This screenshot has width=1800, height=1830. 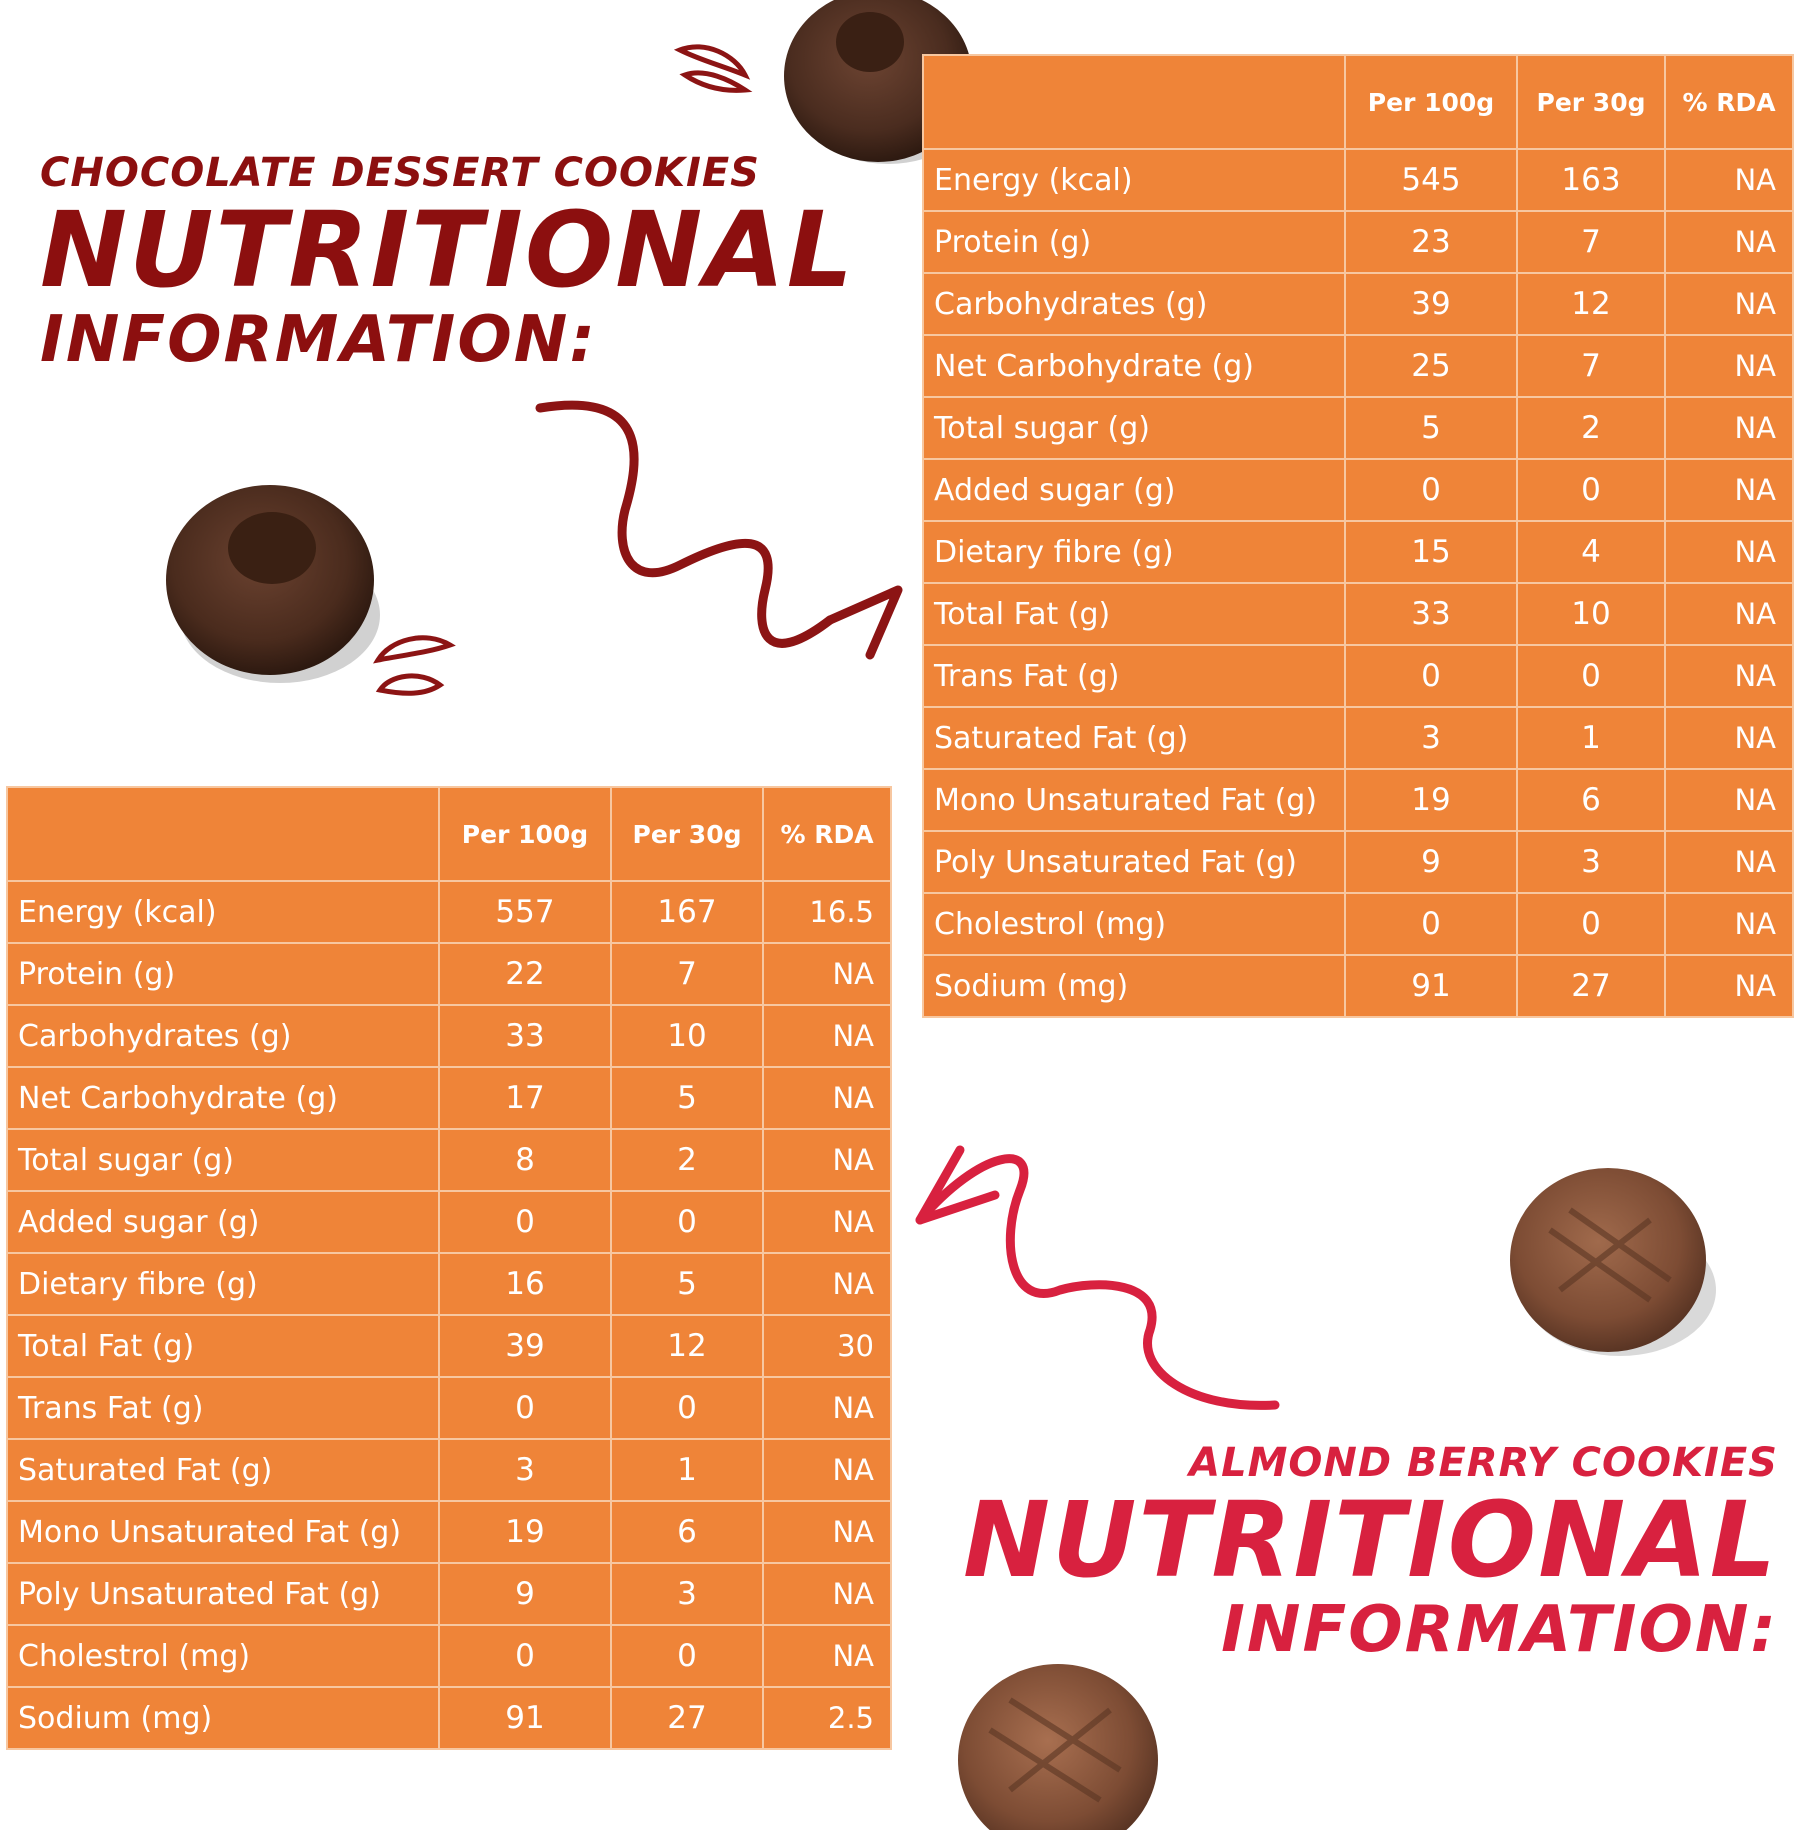 I want to click on almond-title: NUTRITIONAL, so click(x=1370, y=1540).